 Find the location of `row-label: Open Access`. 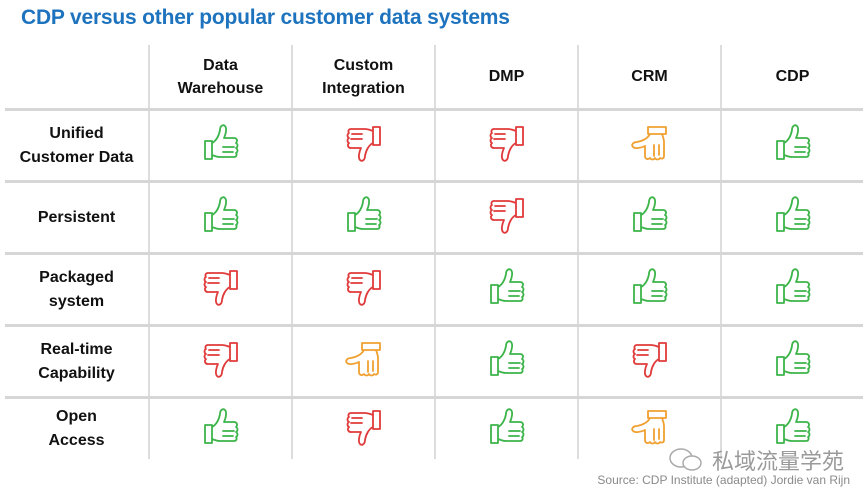

row-label: Open Access is located at coordinates (77, 427).